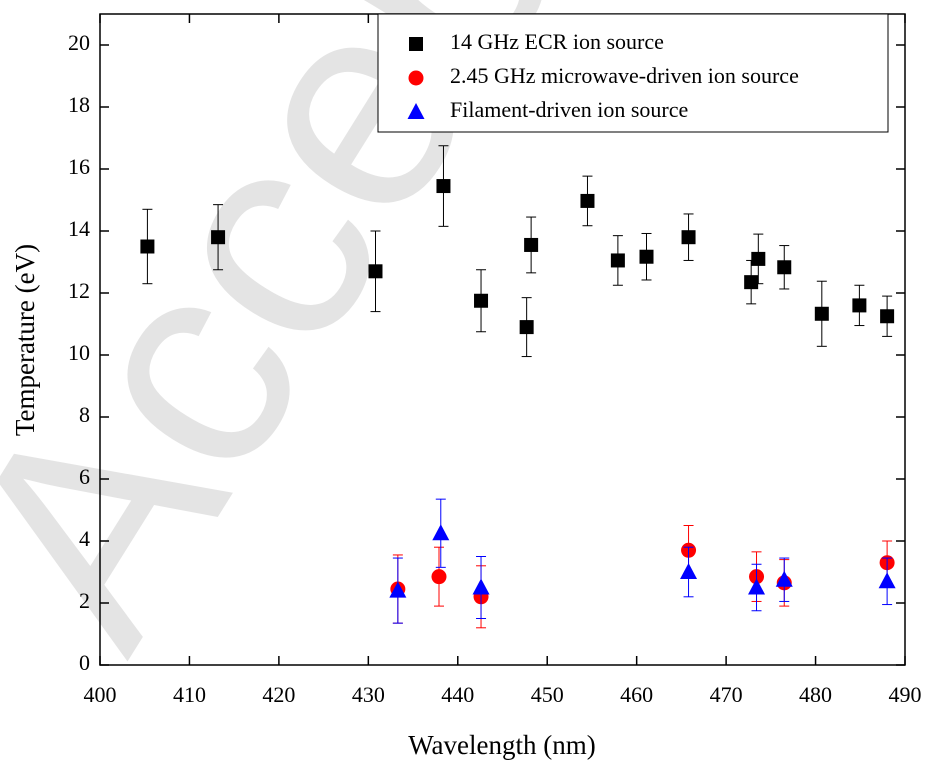 The width and height of the screenshot is (932, 766). What do you see at coordinates (79, 352) in the screenshot?
I see `y-tick-label: 10` at bounding box center [79, 352].